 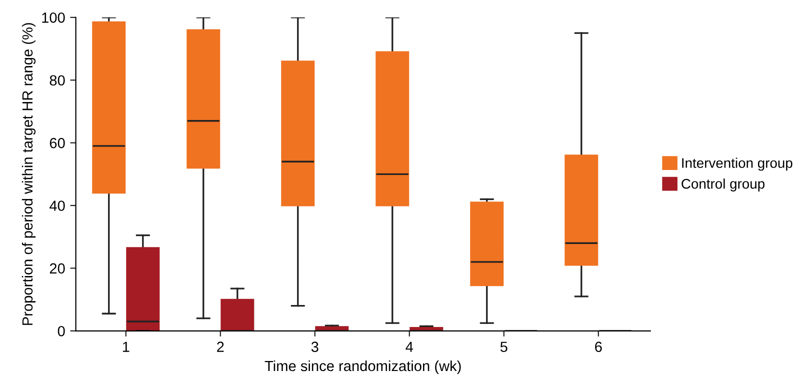 What do you see at coordinates (598, 347) in the screenshot?
I see `x-tick-label: 6` at bounding box center [598, 347].